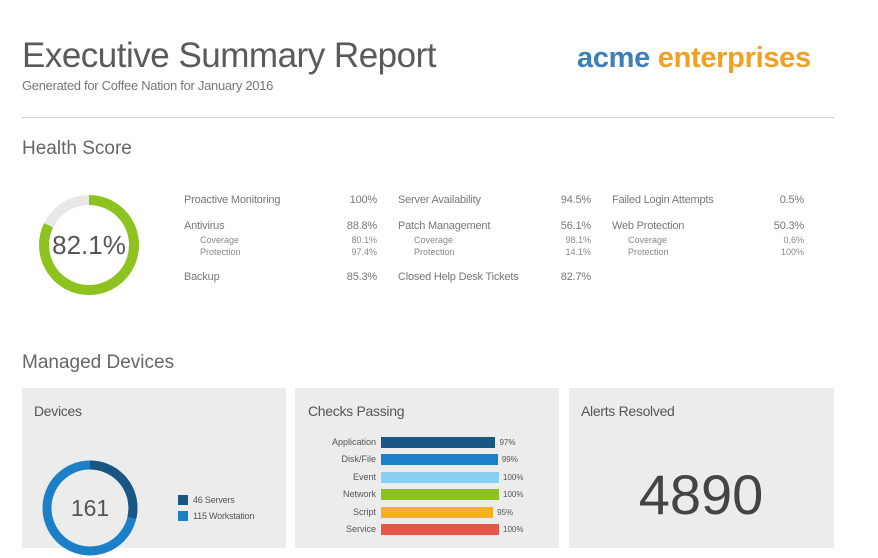 This screenshot has width=878, height=558. What do you see at coordinates (438, 442) in the screenshot?
I see `check-bar-application` at bounding box center [438, 442].